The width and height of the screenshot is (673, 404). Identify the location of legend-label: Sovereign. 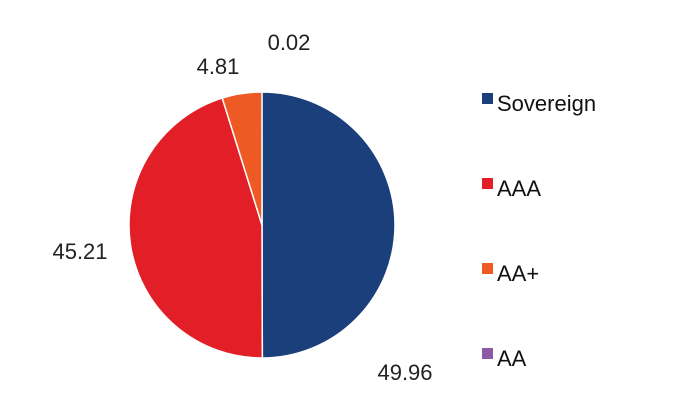
(546, 103).